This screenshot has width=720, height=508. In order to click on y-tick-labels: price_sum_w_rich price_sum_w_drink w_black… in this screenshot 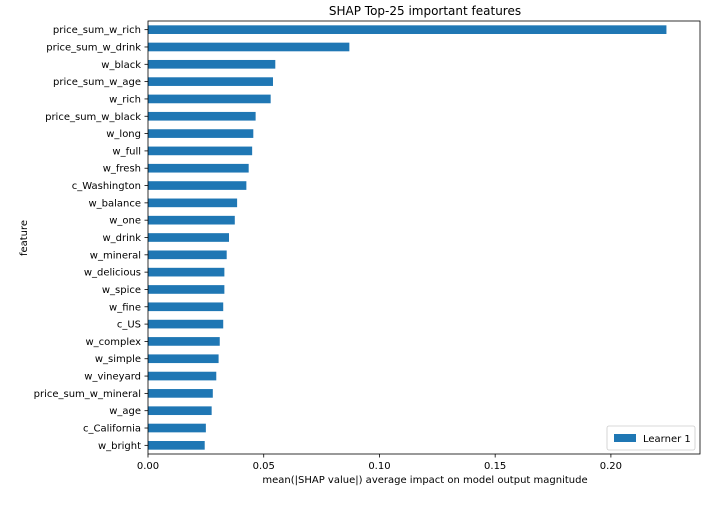, I will do `click(91, 238)`.